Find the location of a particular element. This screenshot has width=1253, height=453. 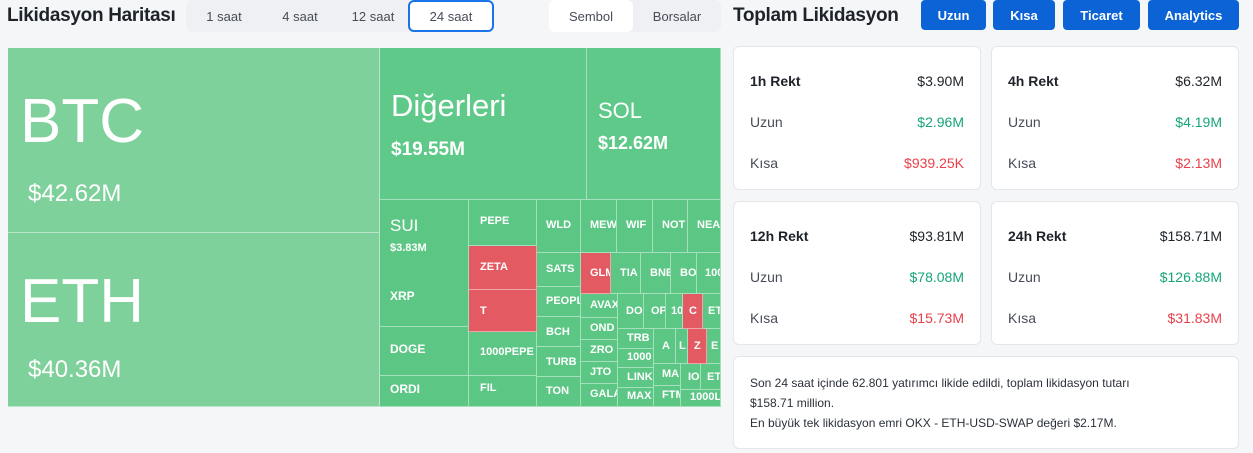

treemap-cell-z: Z is located at coordinates (697, 346).